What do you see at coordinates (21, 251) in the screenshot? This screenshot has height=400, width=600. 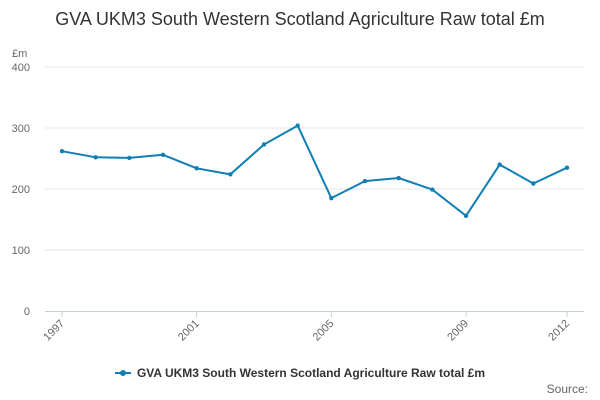 I see `y-tick-label: 100` at bounding box center [21, 251].